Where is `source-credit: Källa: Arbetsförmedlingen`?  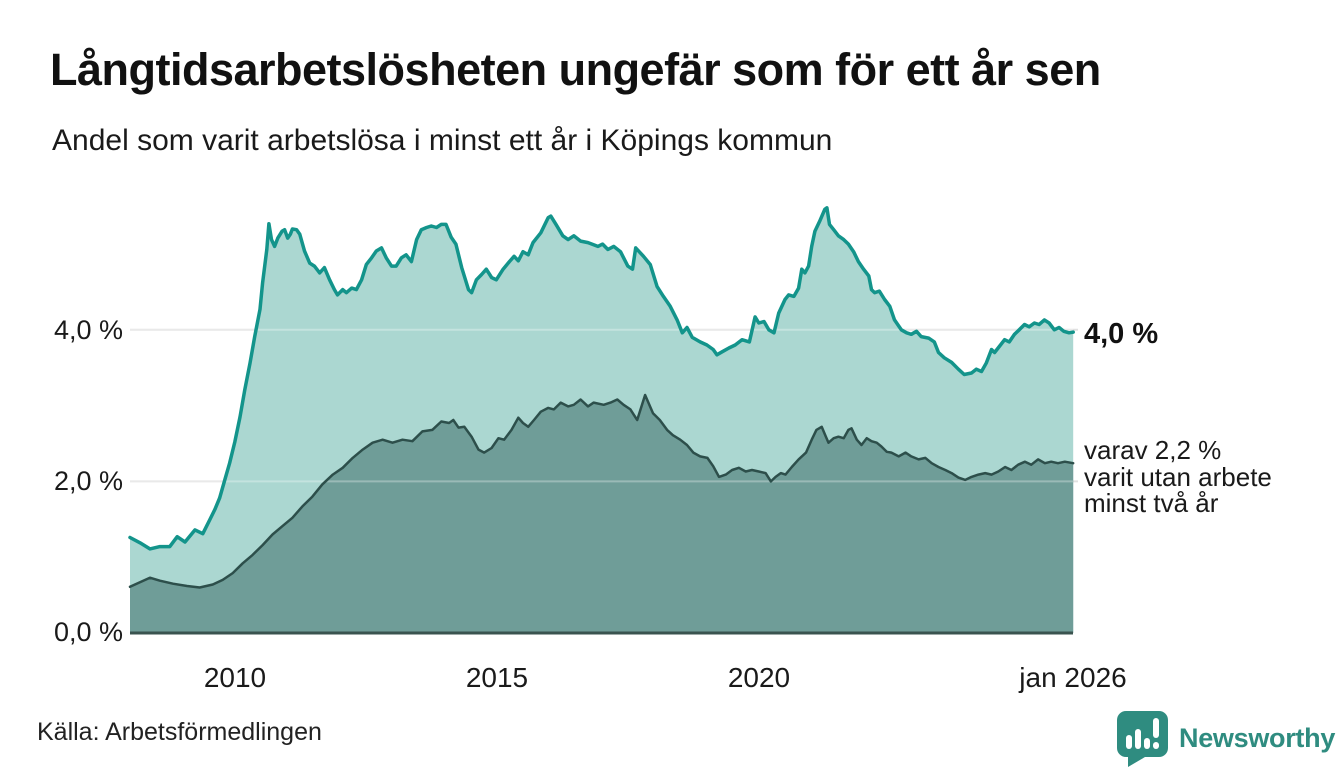 source-credit: Källa: Arbetsförmedlingen is located at coordinates (179, 732).